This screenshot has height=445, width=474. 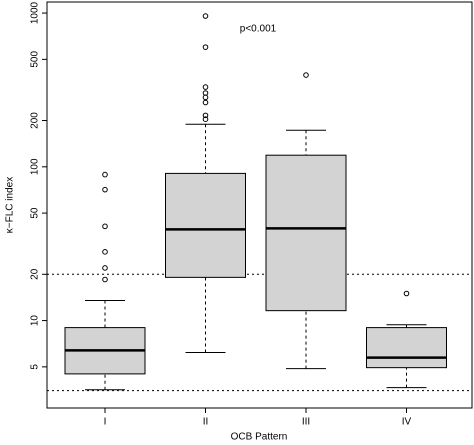 I want to click on x-tick-label: IV, so click(x=407, y=422).